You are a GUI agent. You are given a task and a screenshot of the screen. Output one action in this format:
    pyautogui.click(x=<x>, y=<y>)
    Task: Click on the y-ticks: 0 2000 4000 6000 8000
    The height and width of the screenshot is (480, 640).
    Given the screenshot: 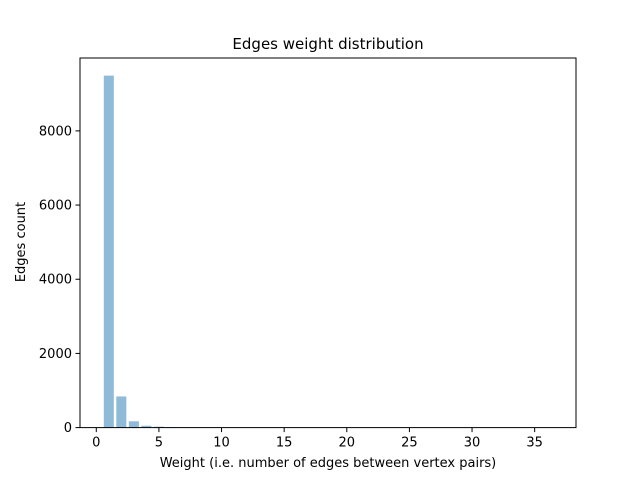 What is the action you would take?
    pyautogui.click(x=59, y=280)
    